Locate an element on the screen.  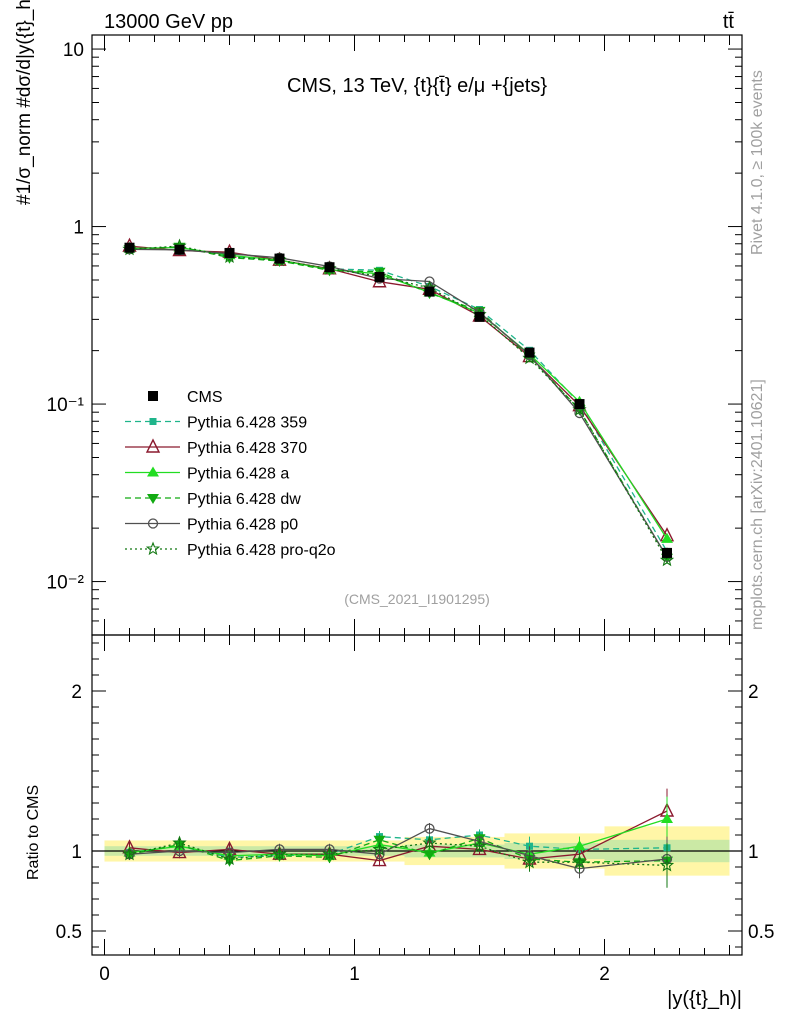
ratio-series-line is located at coordinates (398, 854).